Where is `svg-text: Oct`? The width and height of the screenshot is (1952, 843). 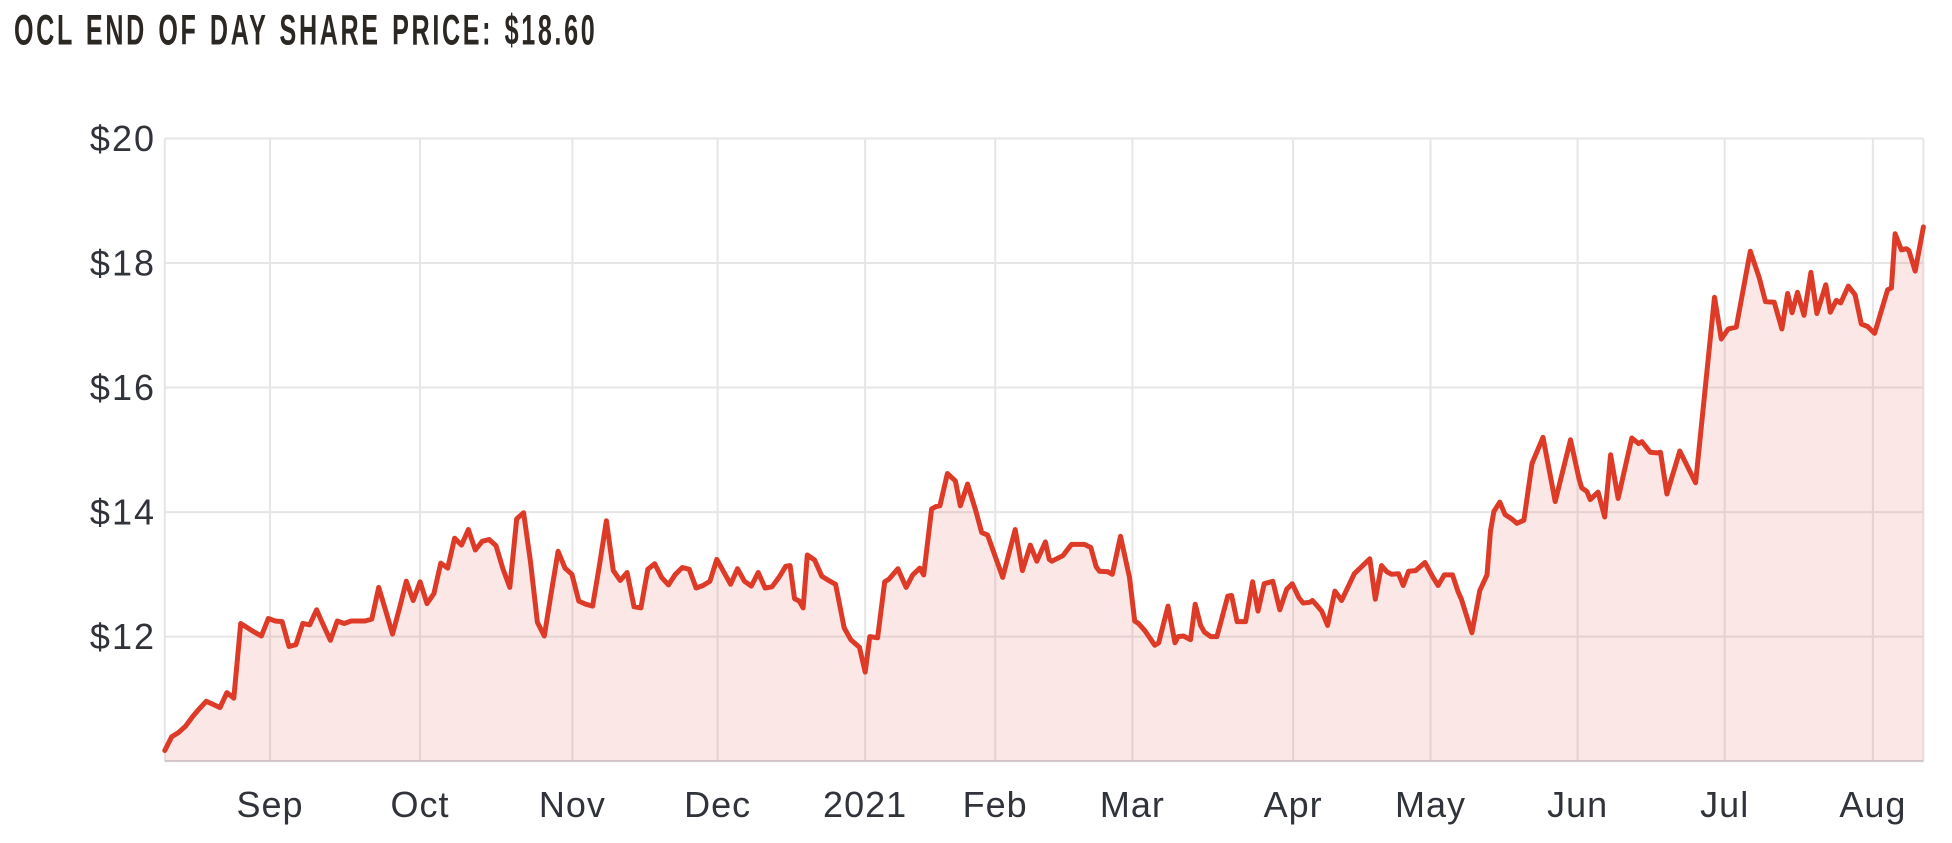 svg-text: Oct is located at coordinates (419, 804).